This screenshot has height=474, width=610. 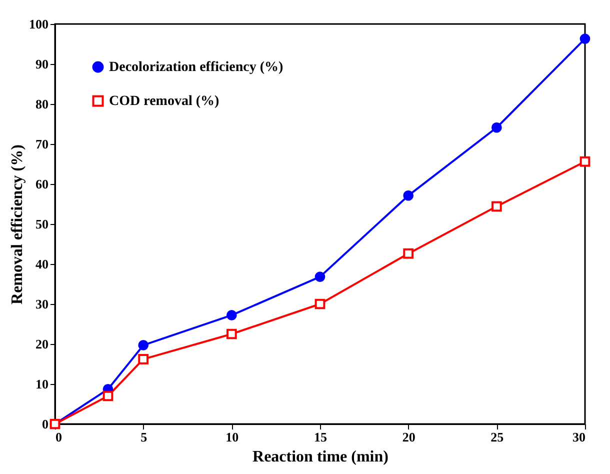 What do you see at coordinates (144, 437) in the screenshot?
I see `x-tick-label: 5` at bounding box center [144, 437].